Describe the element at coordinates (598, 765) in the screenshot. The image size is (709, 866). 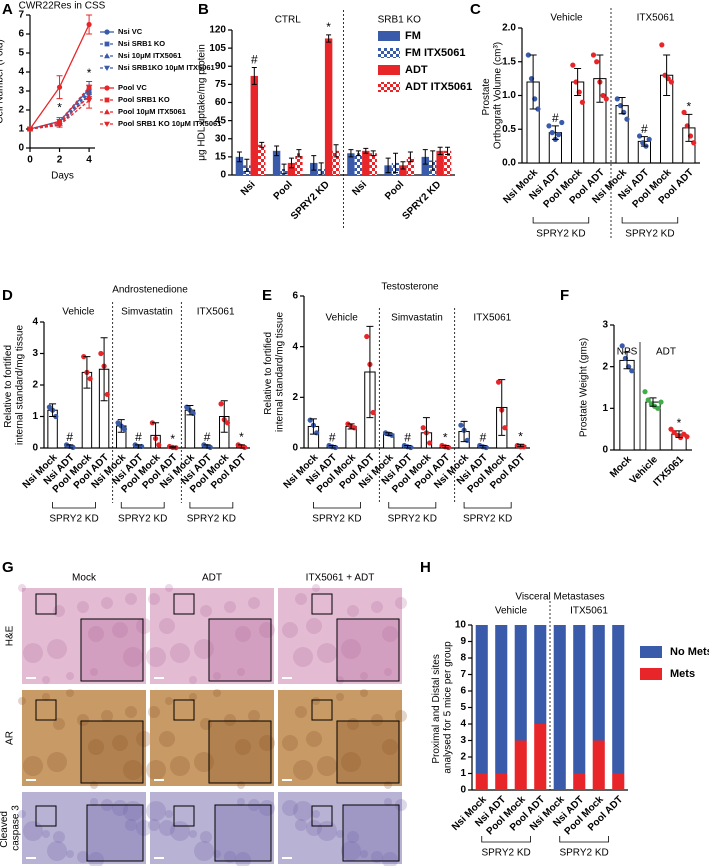
I see `bar-segment` at that location.